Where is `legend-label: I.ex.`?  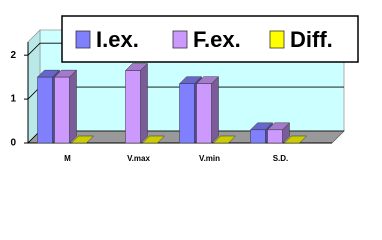 legend-label: I.ex. is located at coordinates (117, 39).